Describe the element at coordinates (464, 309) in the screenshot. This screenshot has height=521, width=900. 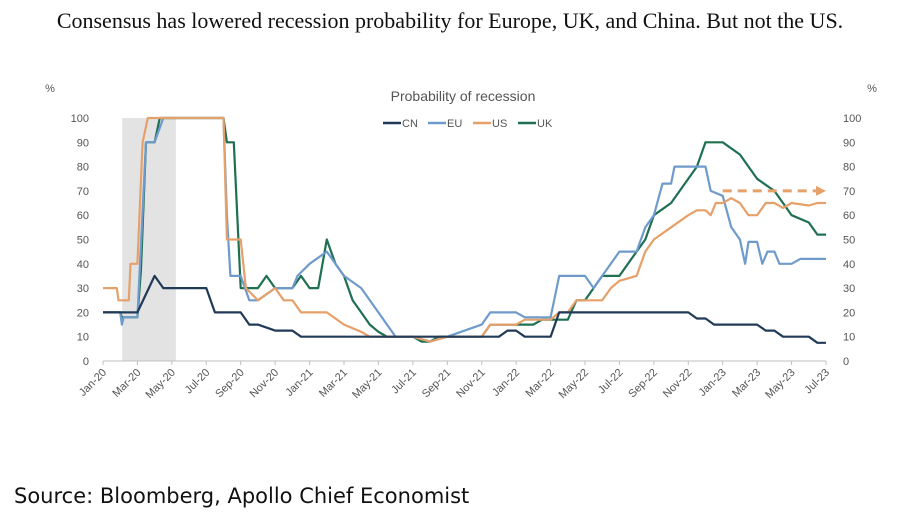
I see `series-line-cn` at that location.